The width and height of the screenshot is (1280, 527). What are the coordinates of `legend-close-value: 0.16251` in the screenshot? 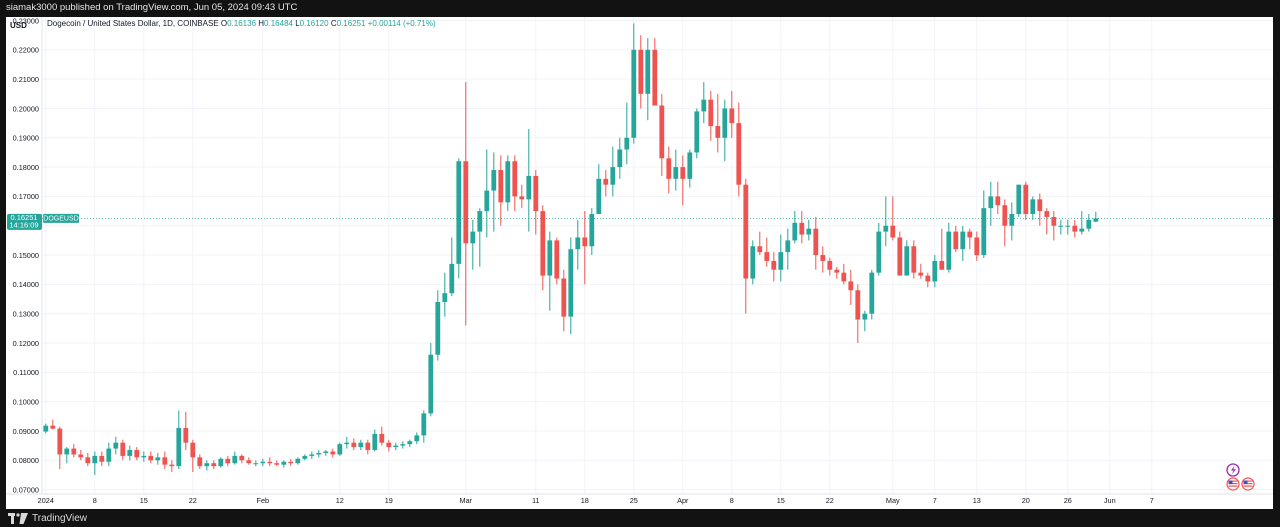 It's located at (351, 23).